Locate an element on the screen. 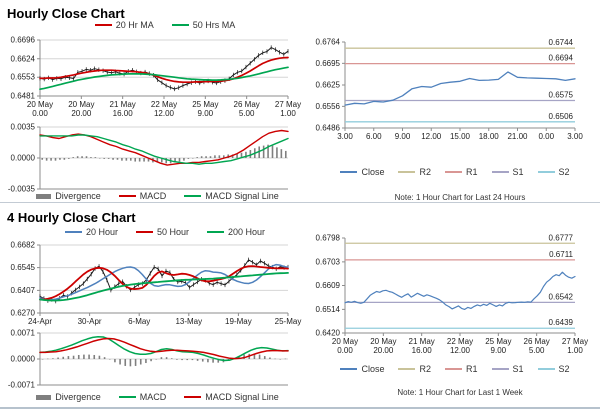 The height and width of the screenshot is (413, 600). legend-item-macd: MACD is located at coordinates (142, 397).